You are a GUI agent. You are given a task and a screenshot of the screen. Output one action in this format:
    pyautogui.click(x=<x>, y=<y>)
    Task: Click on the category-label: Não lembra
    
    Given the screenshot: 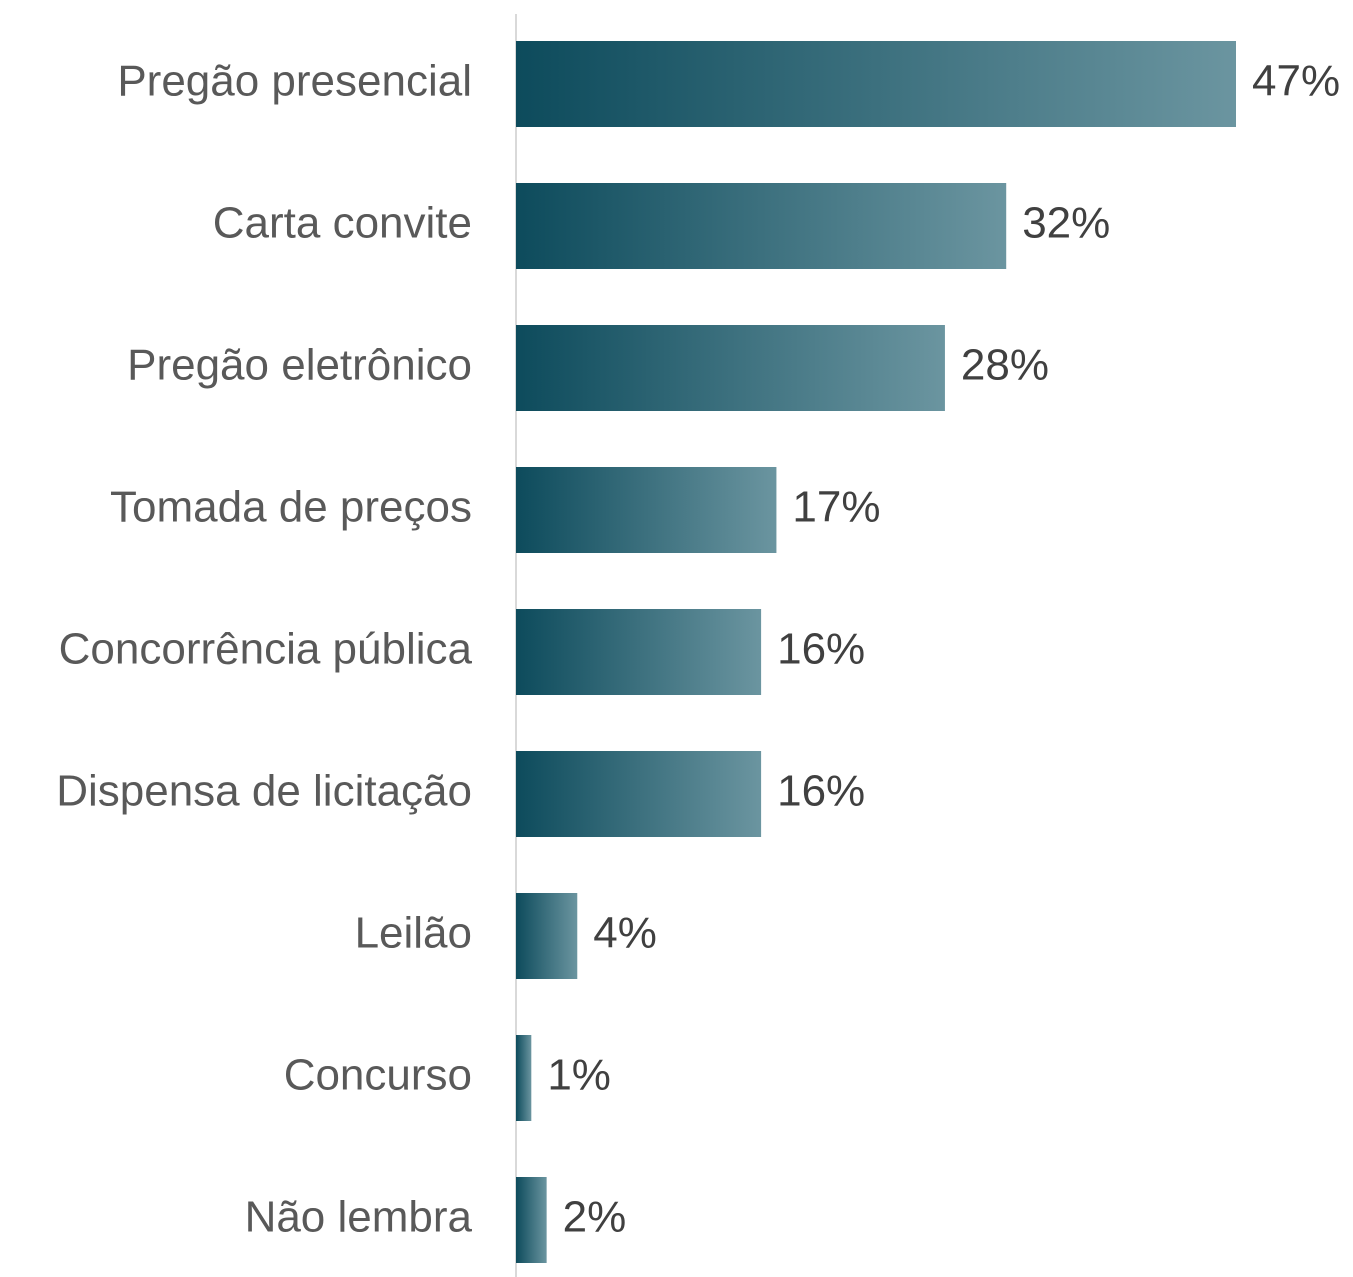 What is the action you would take?
    pyautogui.click(x=359, y=1217)
    